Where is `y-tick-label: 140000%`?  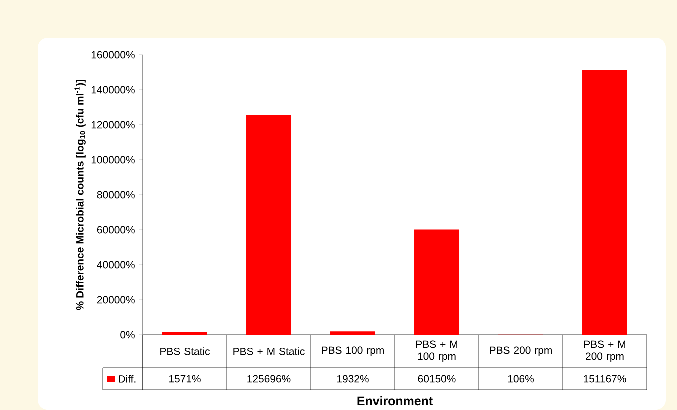
y-tick-label: 140000% is located at coordinates (113, 90).